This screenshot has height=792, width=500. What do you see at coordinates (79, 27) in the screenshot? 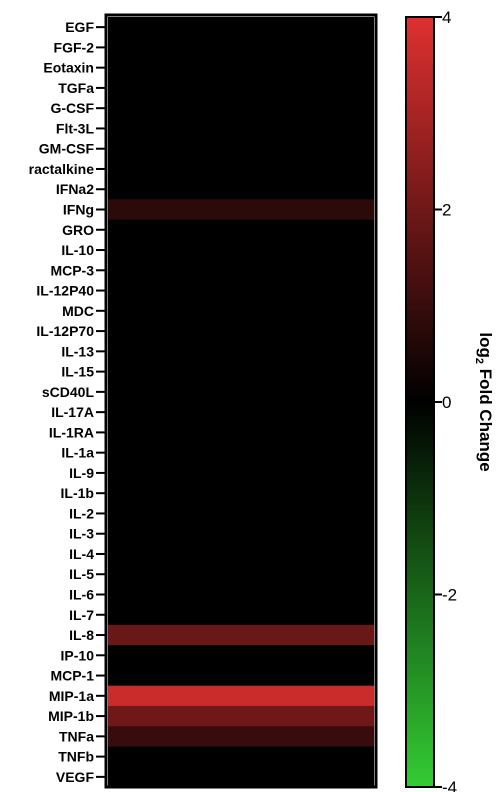
I see `row-label: EGF` at bounding box center [79, 27].